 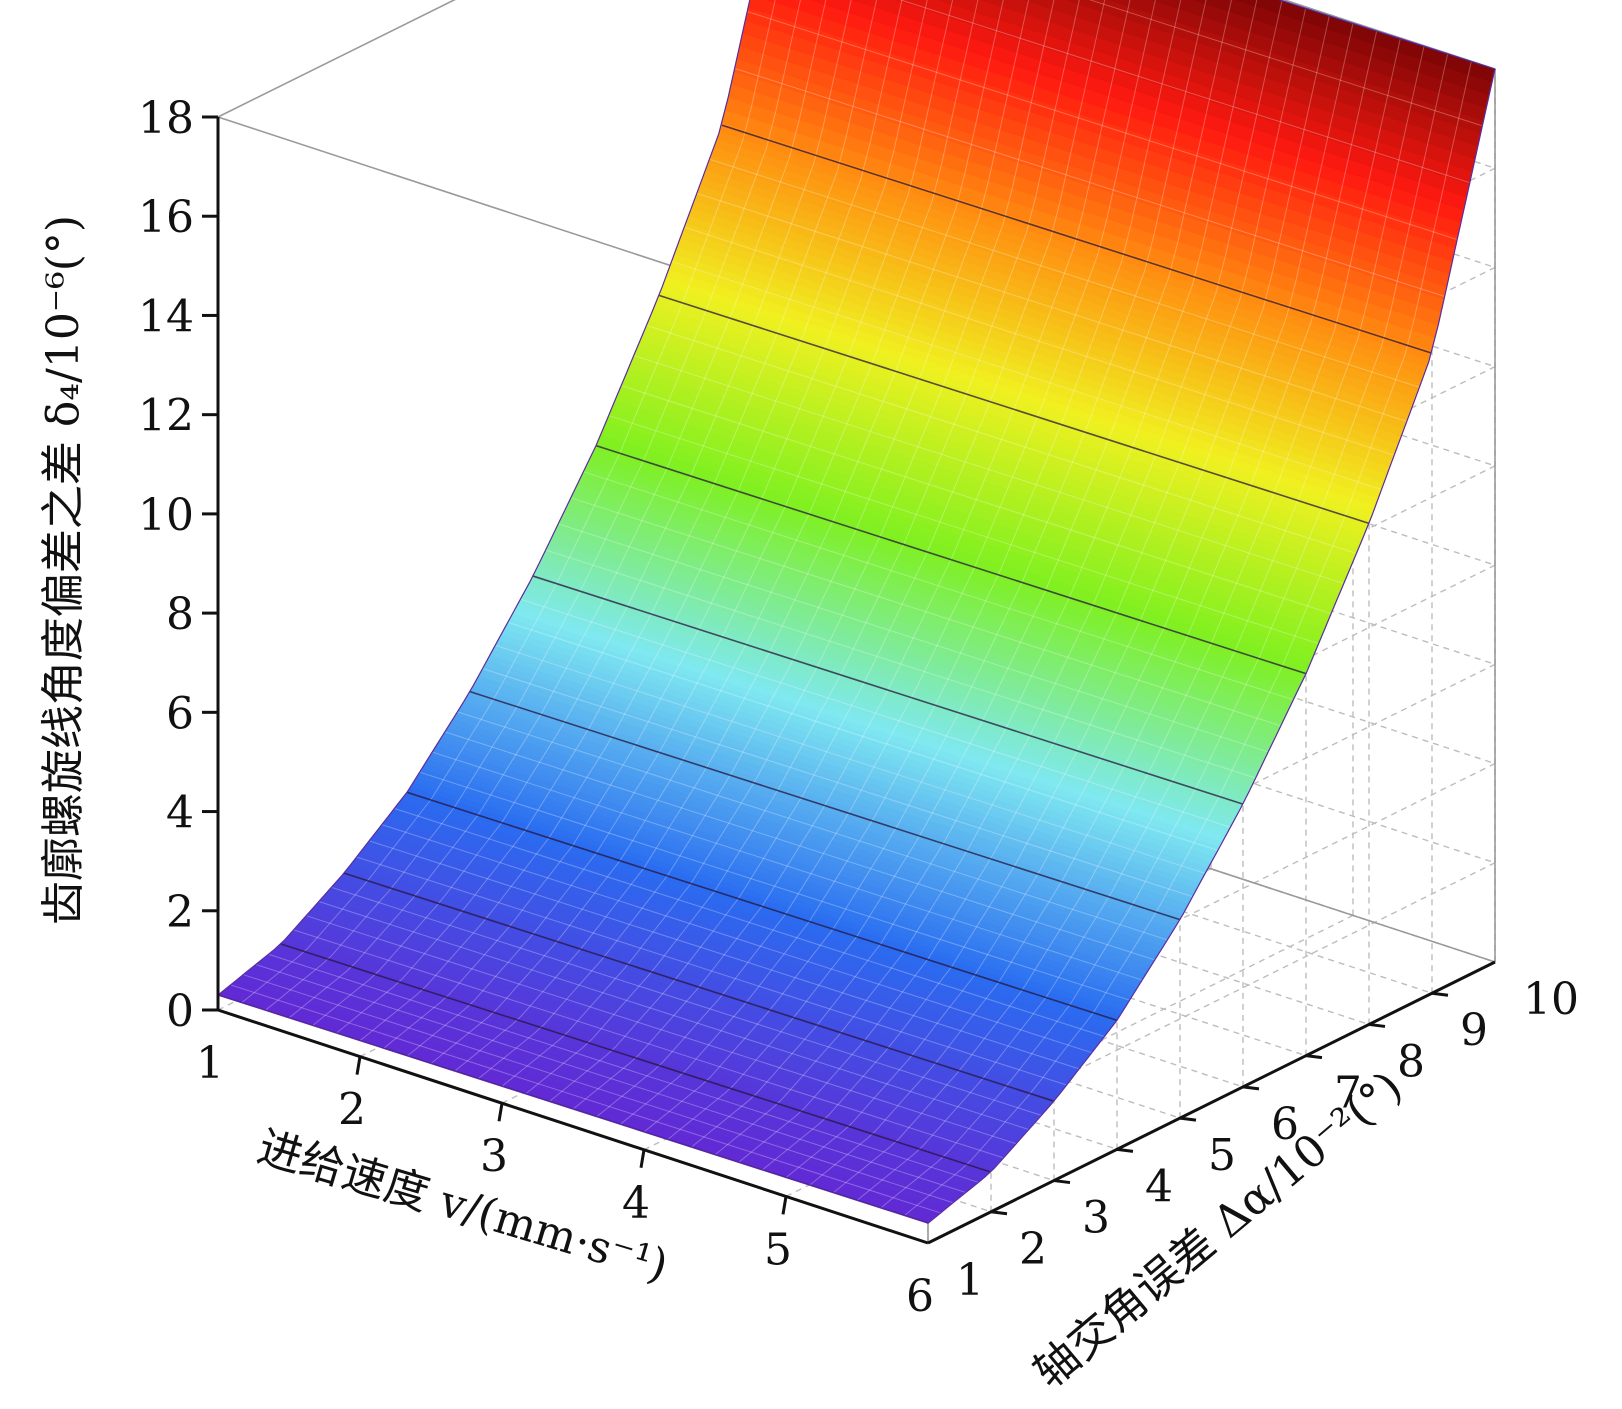 What do you see at coordinates (970, 1280) in the screenshot?
I see `y-tick-label: 1` at bounding box center [970, 1280].